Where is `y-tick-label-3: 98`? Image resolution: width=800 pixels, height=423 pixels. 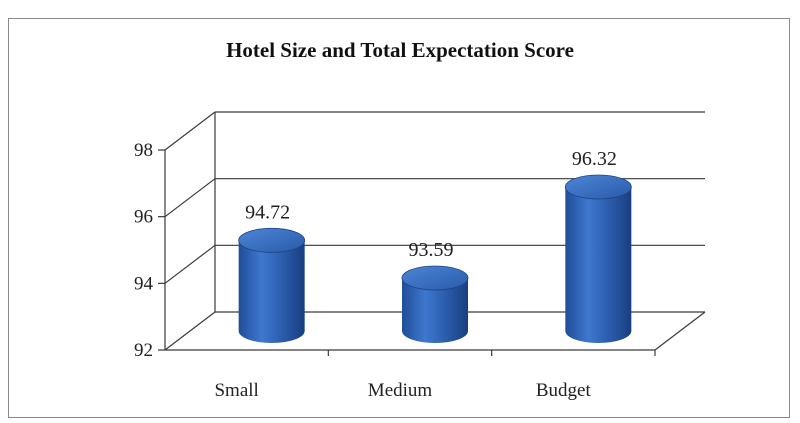 y-tick-label-3: 98 is located at coordinates (143, 150).